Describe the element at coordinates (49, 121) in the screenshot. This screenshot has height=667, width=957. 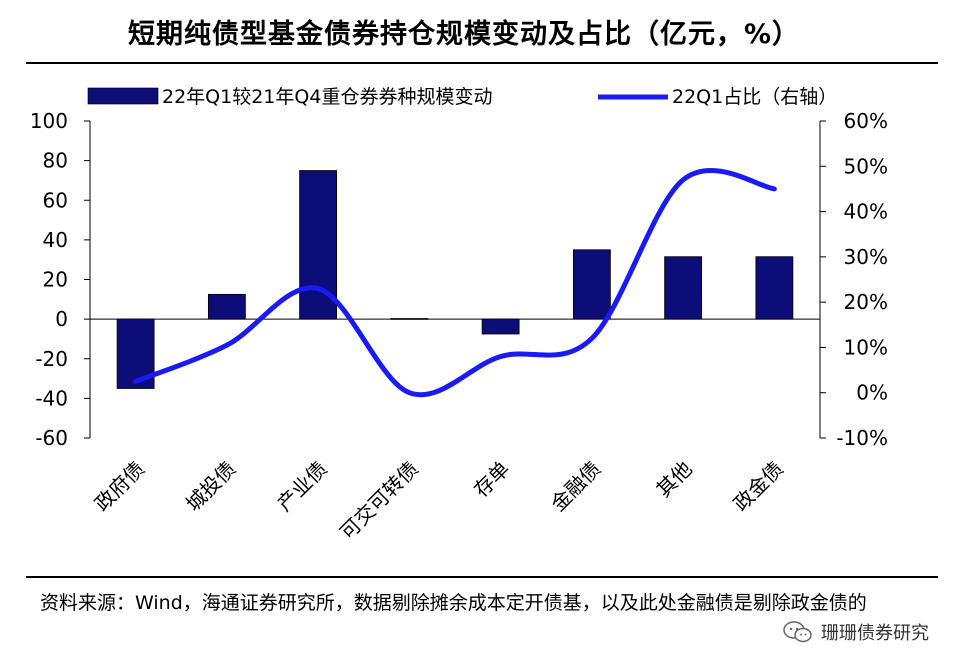
I see `left-tick-label: 100` at that location.